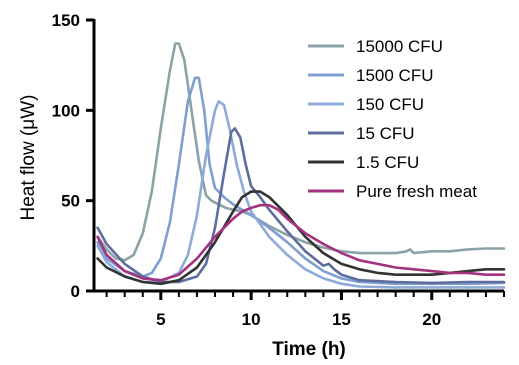 The image size is (519, 365). What do you see at coordinates (66, 20) in the screenshot?
I see `y-tick-label: 150` at bounding box center [66, 20].